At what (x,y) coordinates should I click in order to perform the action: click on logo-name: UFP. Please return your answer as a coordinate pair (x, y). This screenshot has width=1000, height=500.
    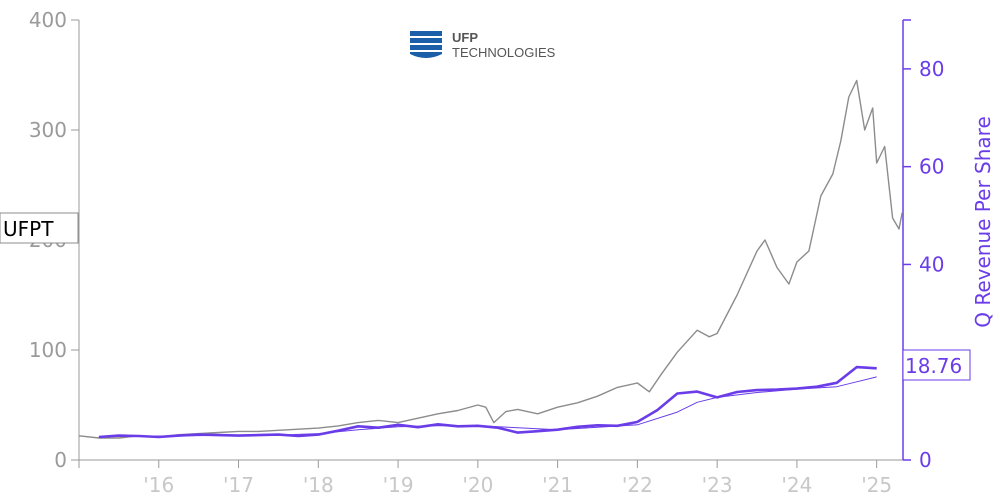
    Looking at the image, I should click on (465, 37).